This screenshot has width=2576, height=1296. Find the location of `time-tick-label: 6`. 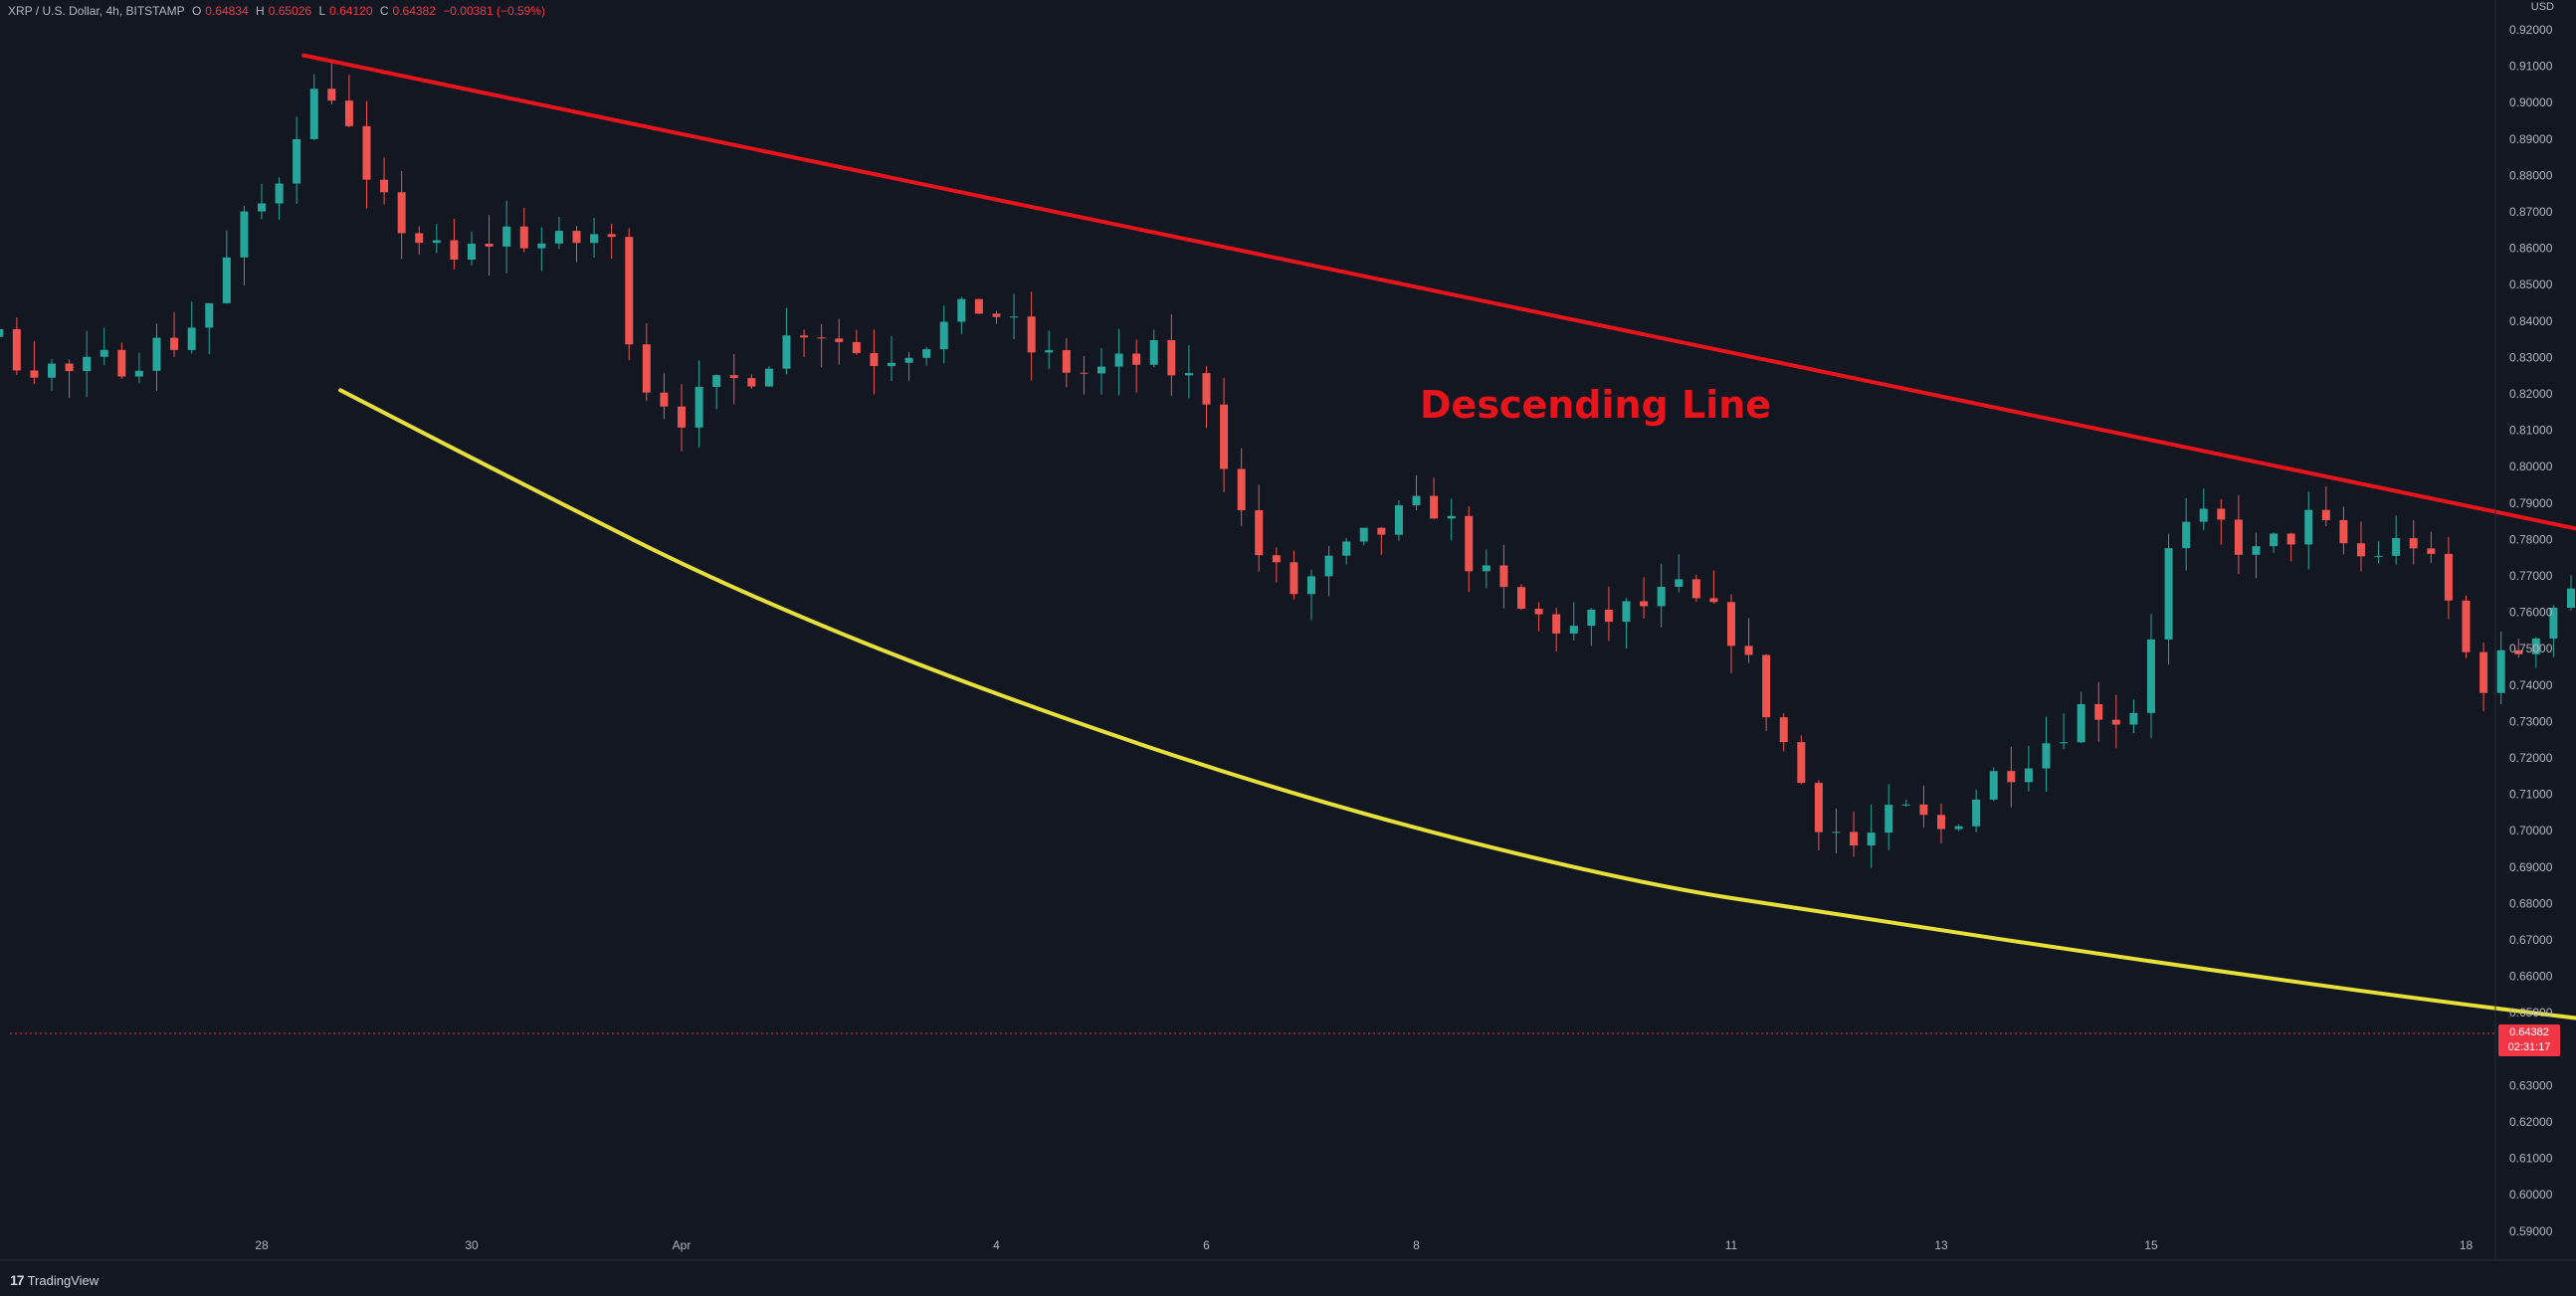

time-tick-label: 6 is located at coordinates (1206, 1245).